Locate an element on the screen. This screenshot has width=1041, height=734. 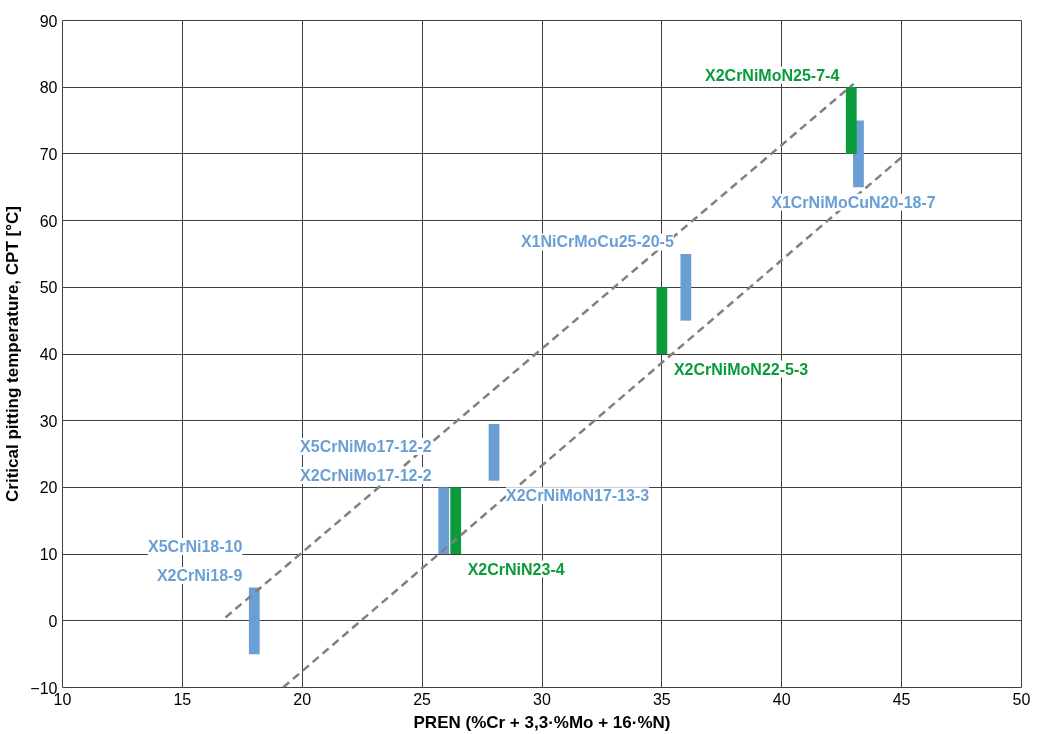
y-tick-label: 70 is located at coordinates (48, 154).